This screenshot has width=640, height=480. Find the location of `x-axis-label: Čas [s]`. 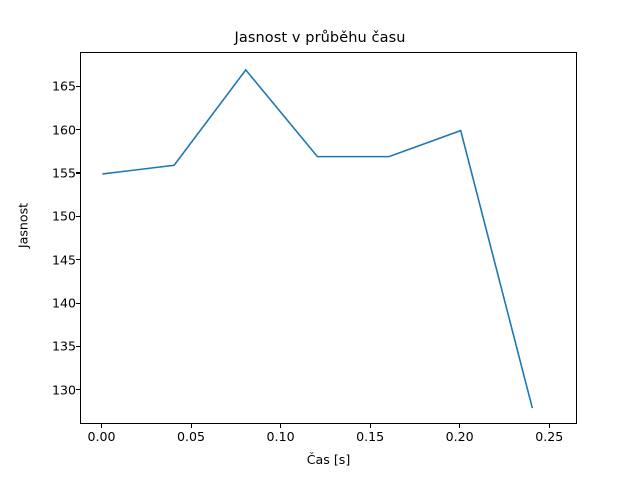

x-axis-label: Čas [s] is located at coordinates (328, 459).